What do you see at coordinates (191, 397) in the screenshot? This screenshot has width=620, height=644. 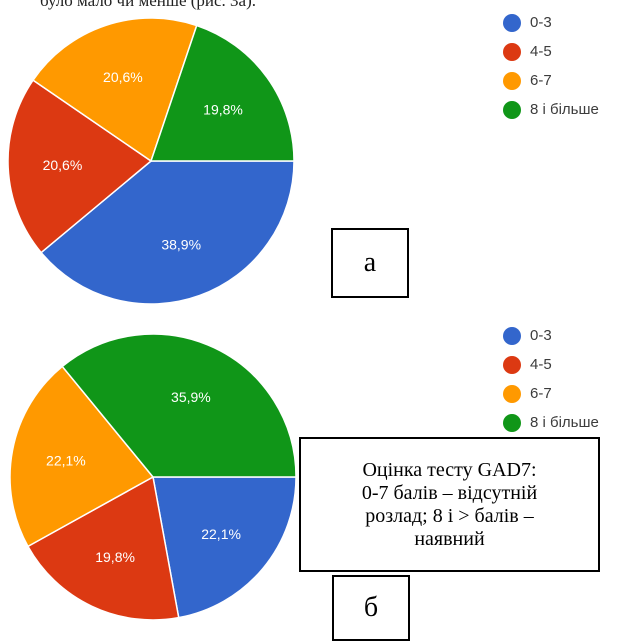 I see `pie-slice-label: 35,9%` at bounding box center [191, 397].